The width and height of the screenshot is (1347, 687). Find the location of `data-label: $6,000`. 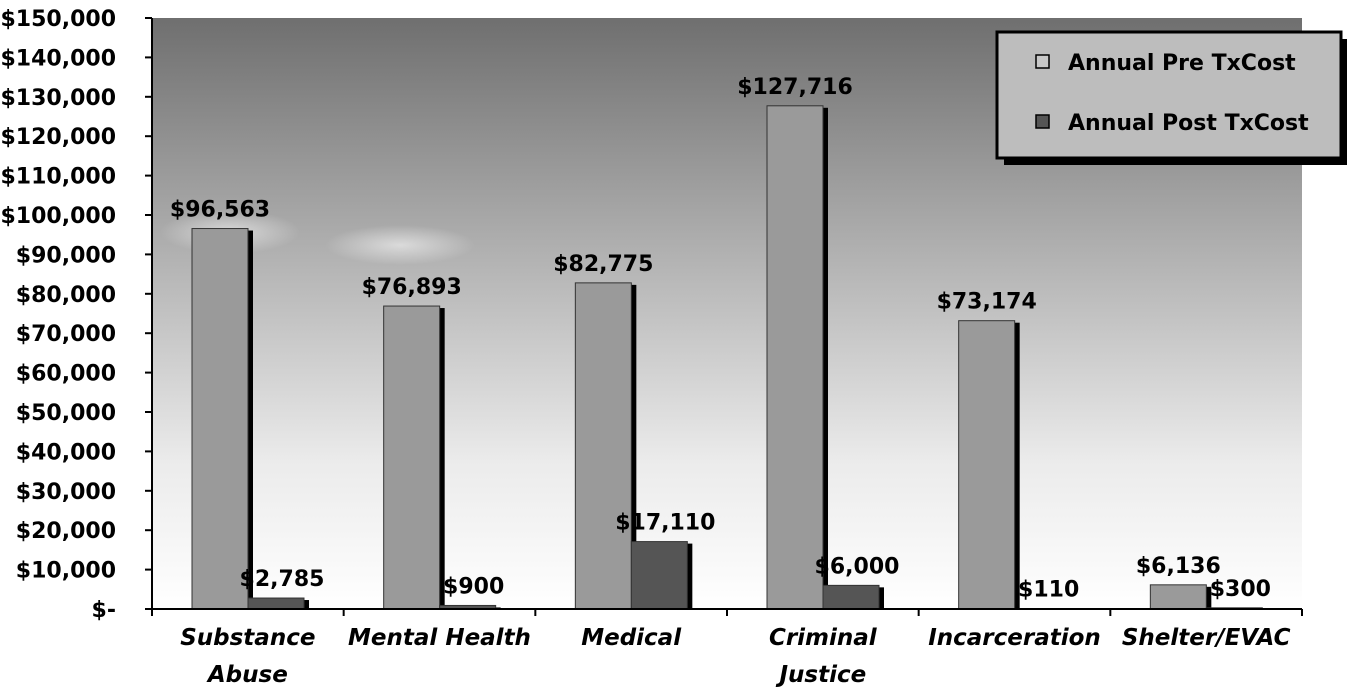

data-label: $6,000 is located at coordinates (857, 566).